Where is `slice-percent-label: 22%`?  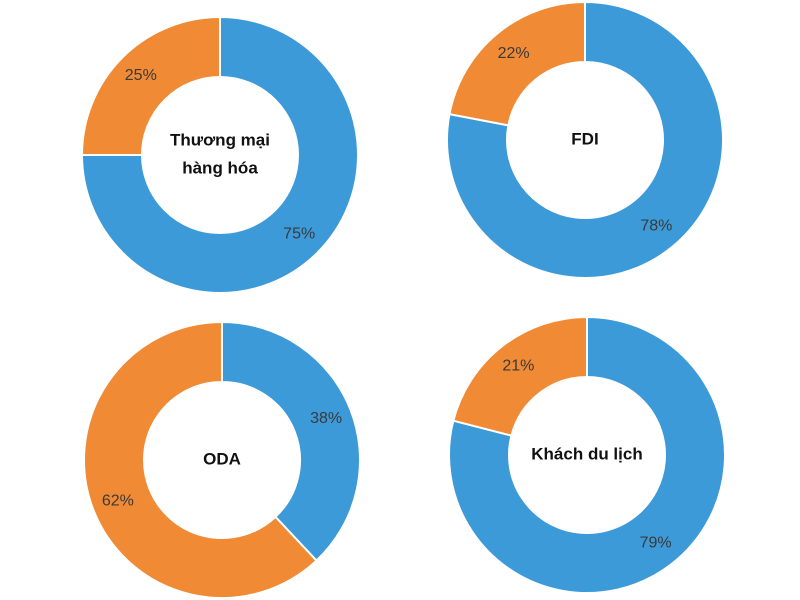
slice-percent-label: 22% is located at coordinates (514, 53).